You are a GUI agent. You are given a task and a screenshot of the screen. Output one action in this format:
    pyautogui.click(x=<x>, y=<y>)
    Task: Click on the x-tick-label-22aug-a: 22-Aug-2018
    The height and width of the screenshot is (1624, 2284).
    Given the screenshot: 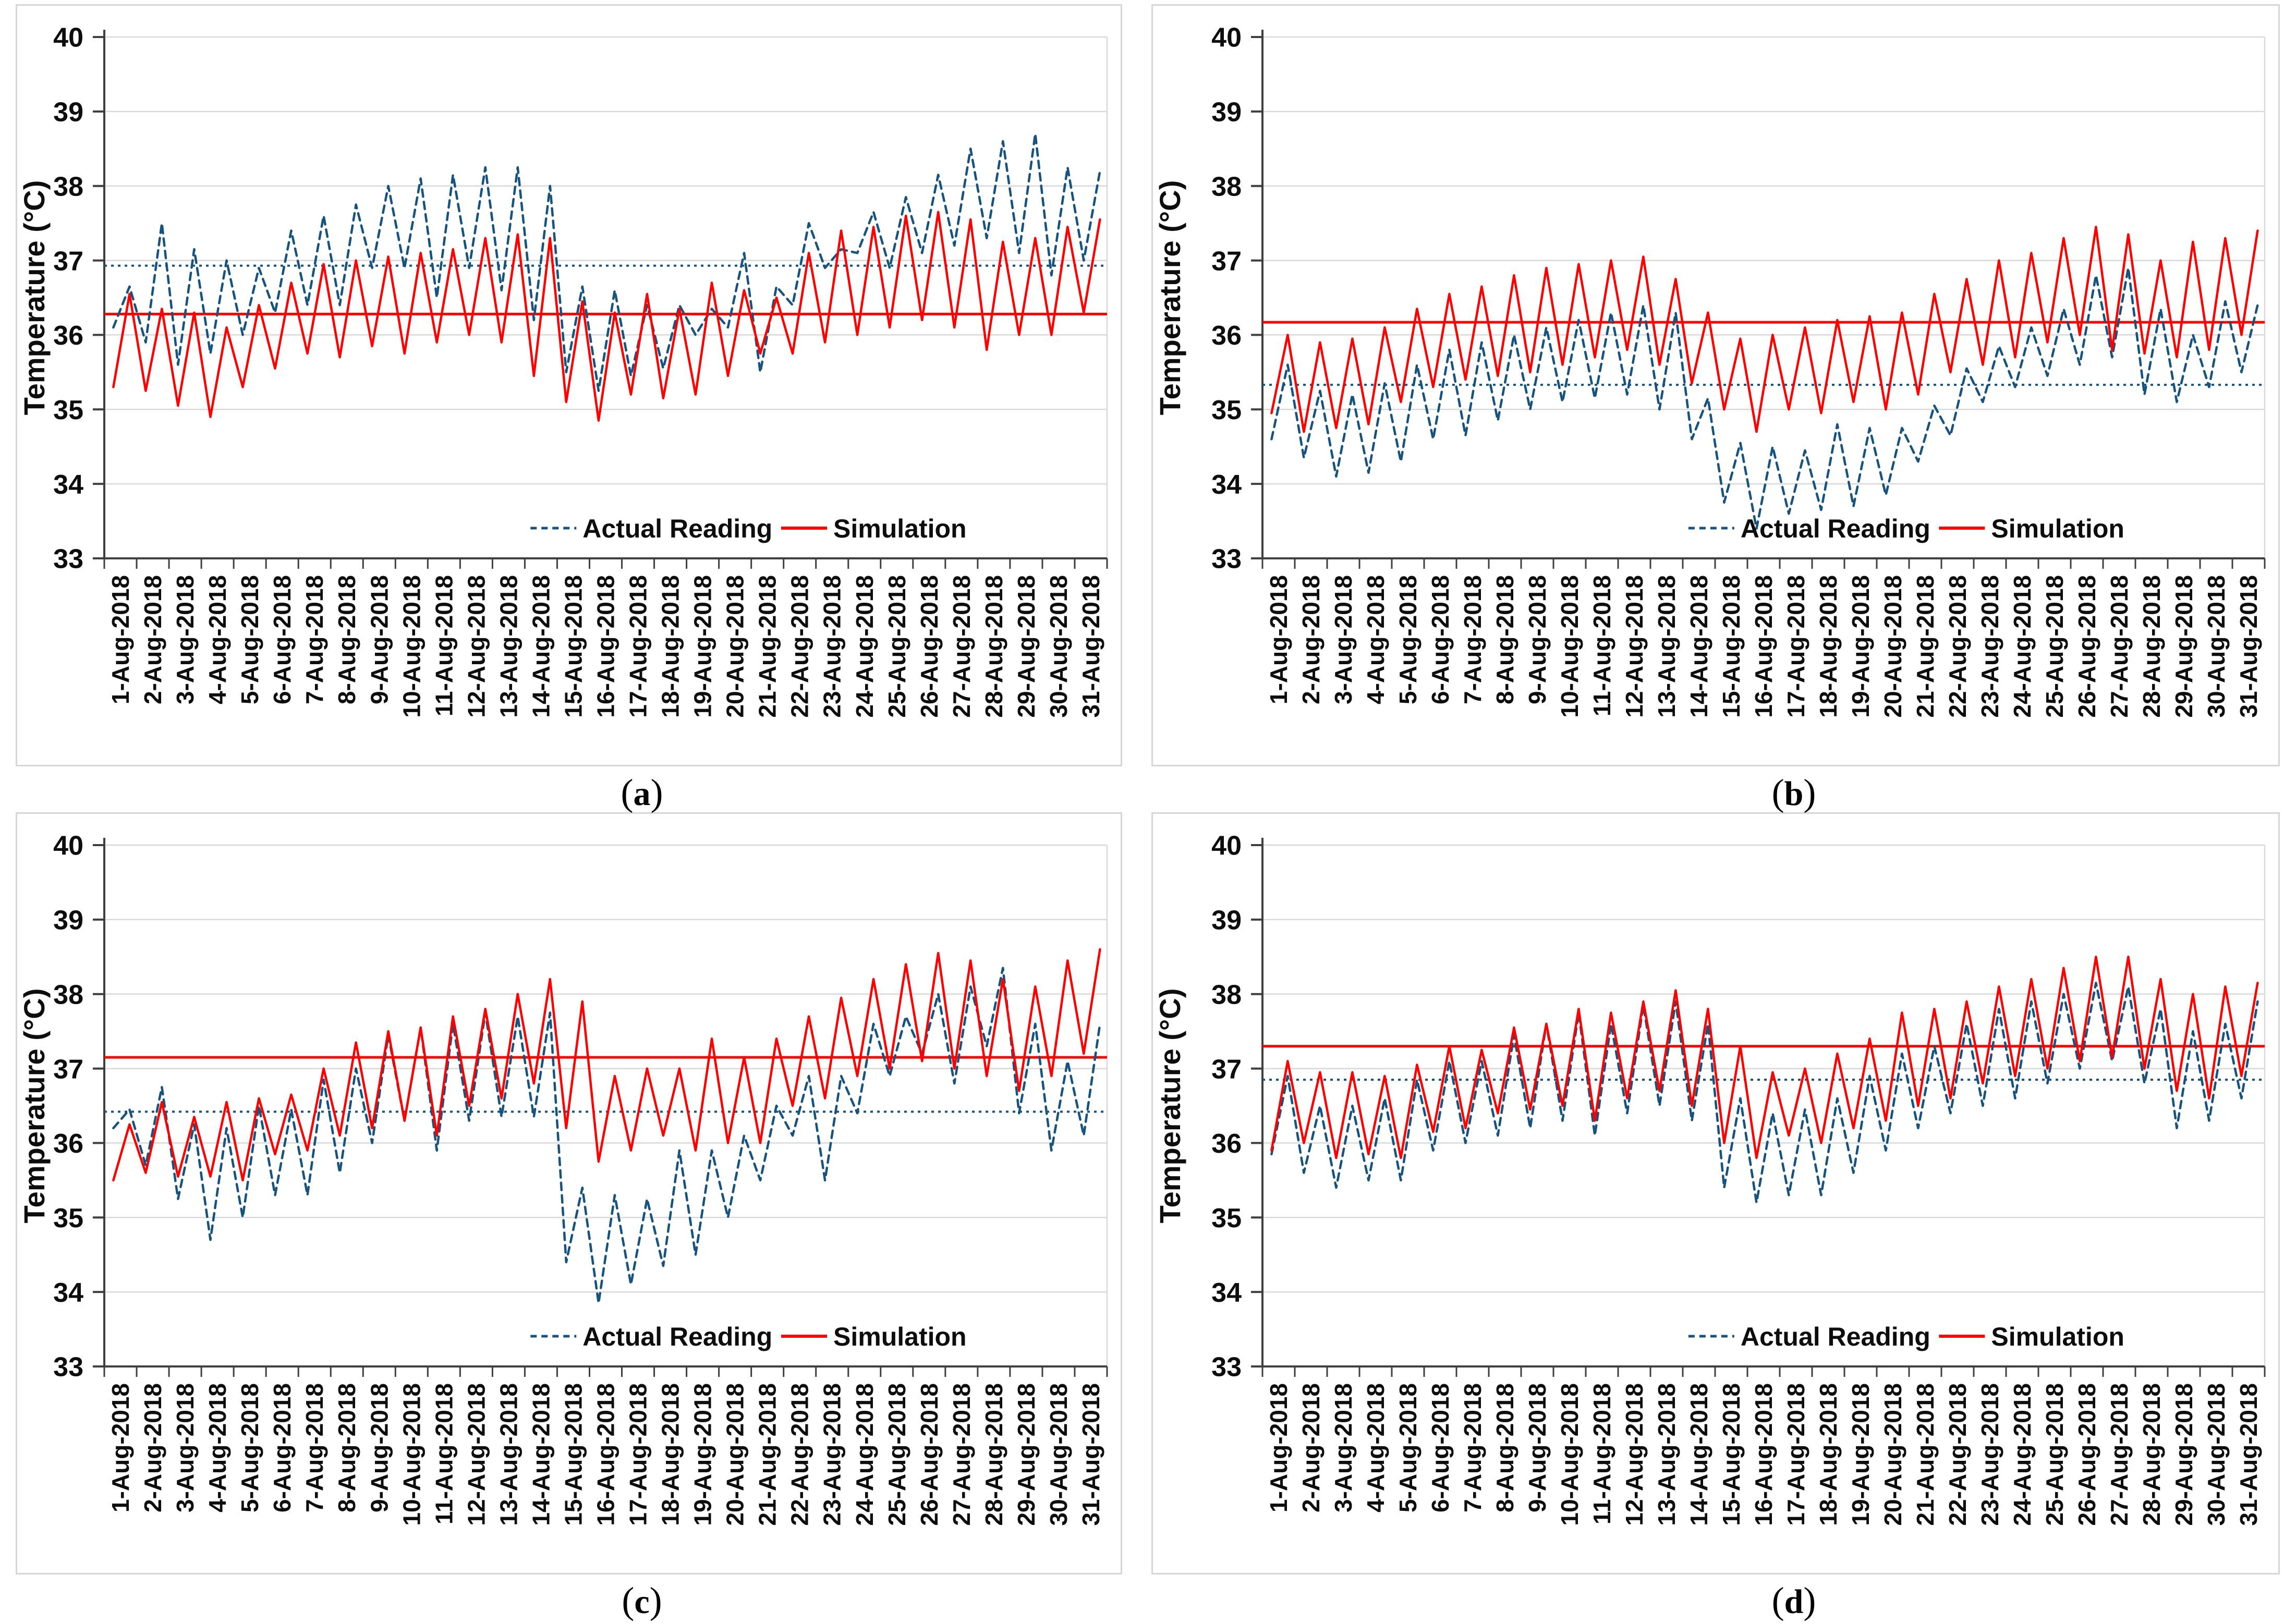 What is the action you would take?
    pyautogui.click(x=799, y=646)
    